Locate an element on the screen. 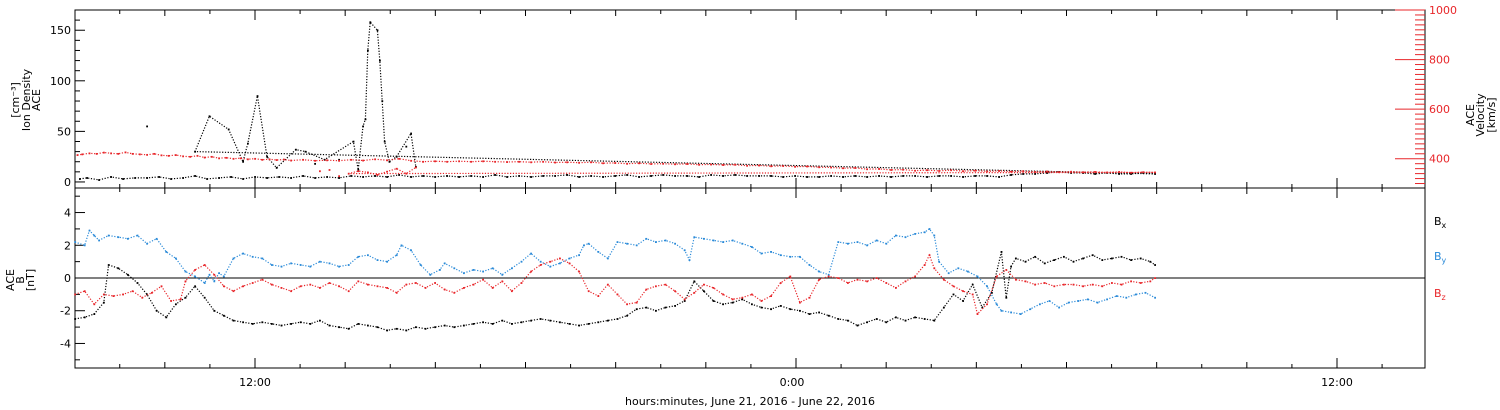 This screenshot has height=410, width=1500. y-right-axis-title: ACE is located at coordinates (1470, 115).